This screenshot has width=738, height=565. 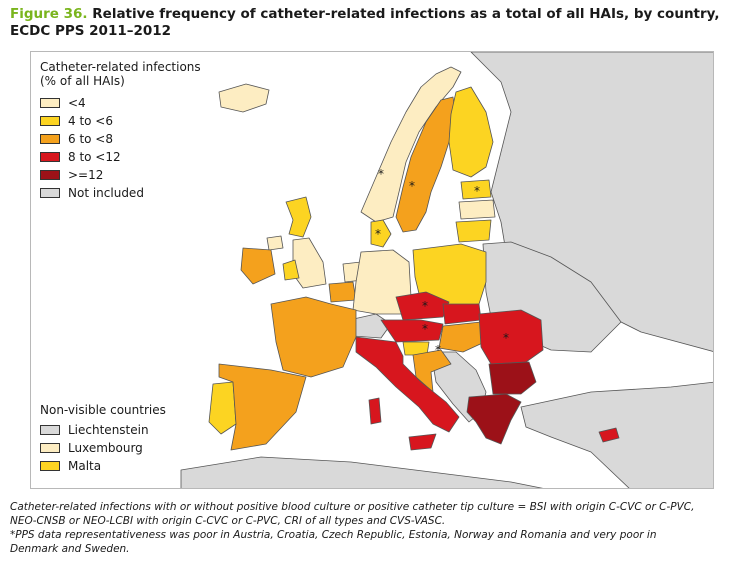 I want to click on map-country-lithuania, so click(x=473, y=231).